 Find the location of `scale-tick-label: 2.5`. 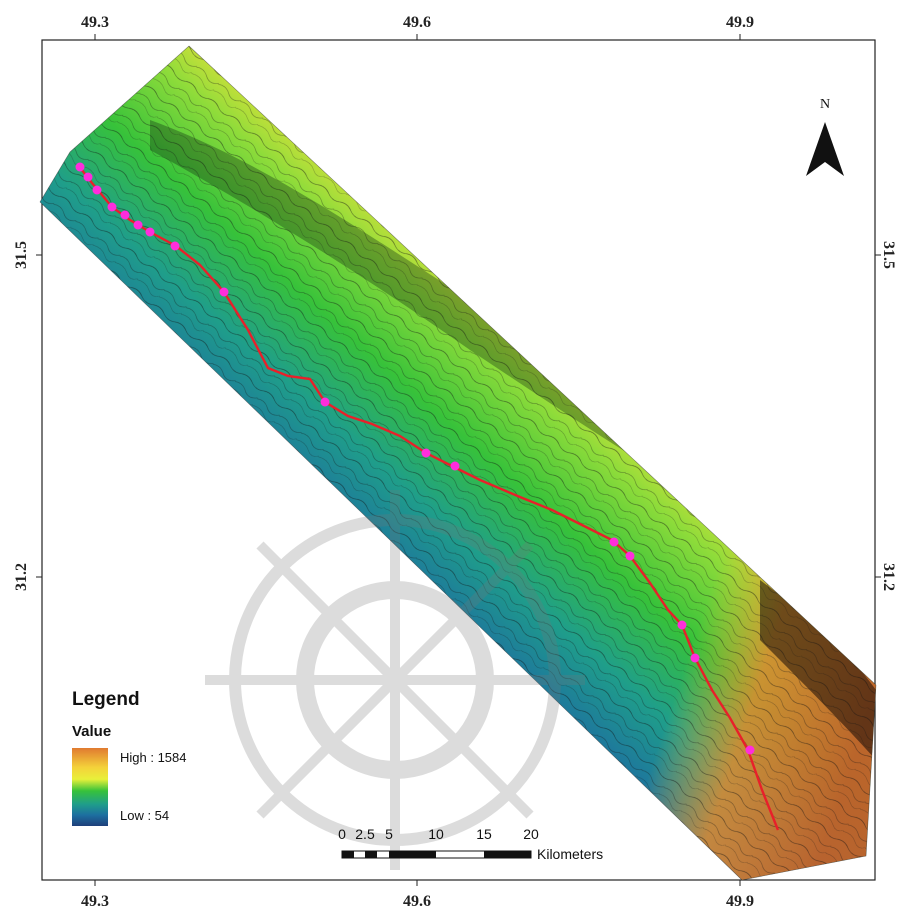

scale-tick-label: 2.5 is located at coordinates (365, 834).